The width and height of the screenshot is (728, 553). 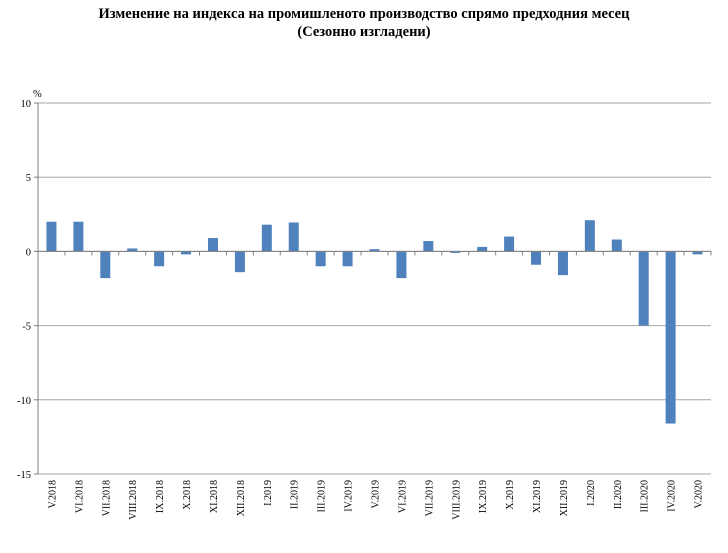 What do you see at coordinates (643, 288) in the screenshot?
I see `bar-III.2020` at bounding box center [643, 288].